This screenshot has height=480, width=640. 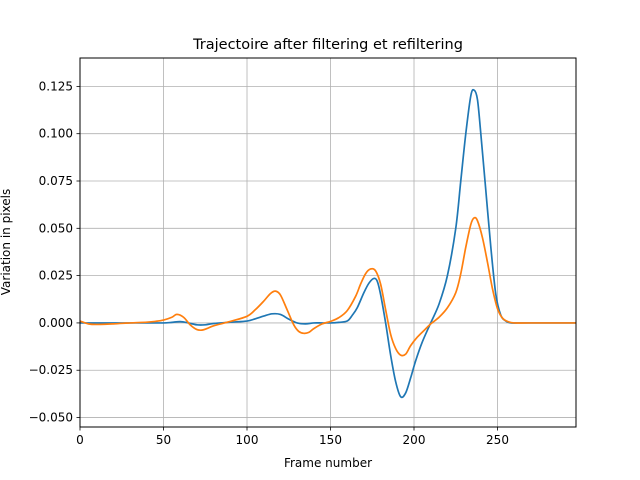 What do you see at coordinates (330, 440) in the screenshot?
I see `x-tick-label: 150` at bounding box center [330, 440].